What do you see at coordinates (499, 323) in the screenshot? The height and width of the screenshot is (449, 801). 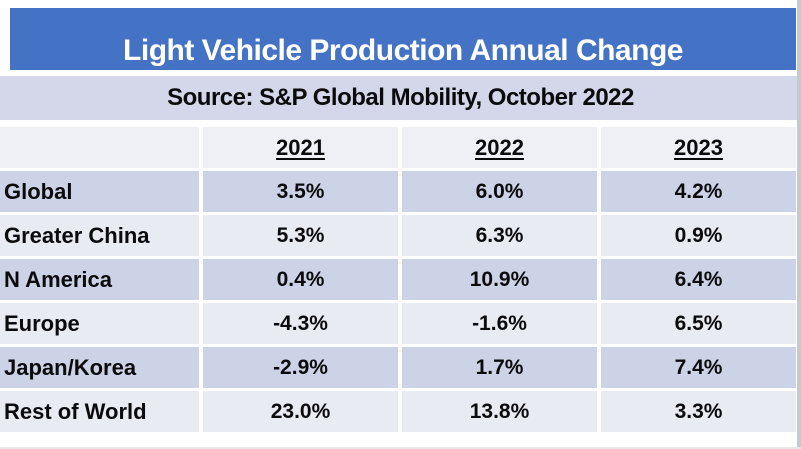 I see `cell-europe-2022: -1.6%` at bounding box center [499, 323].